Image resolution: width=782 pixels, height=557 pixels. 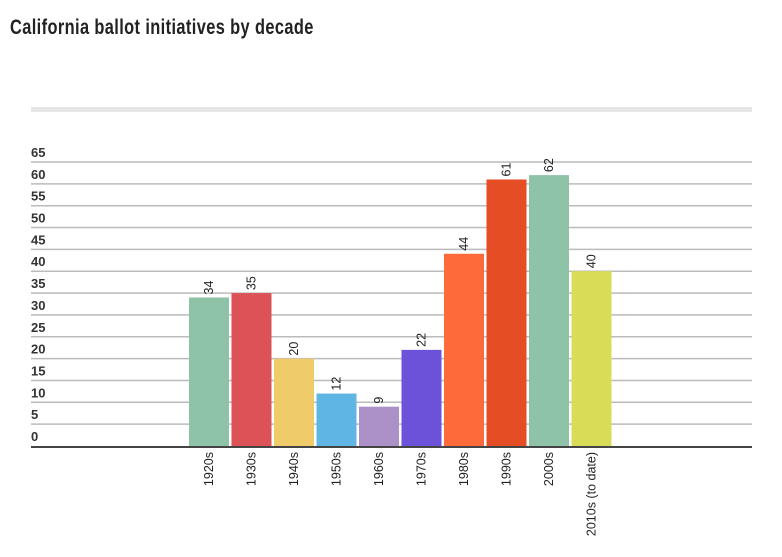 I want to click on y-tick-label: 10, so click(x=38, y=392).